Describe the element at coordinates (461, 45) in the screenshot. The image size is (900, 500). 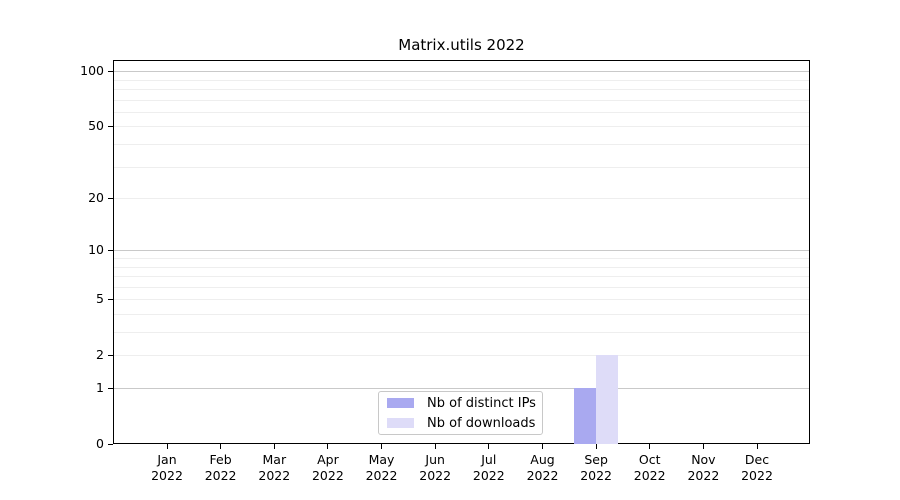
I see `chart-title: Matrix.utils 2022` at that location.